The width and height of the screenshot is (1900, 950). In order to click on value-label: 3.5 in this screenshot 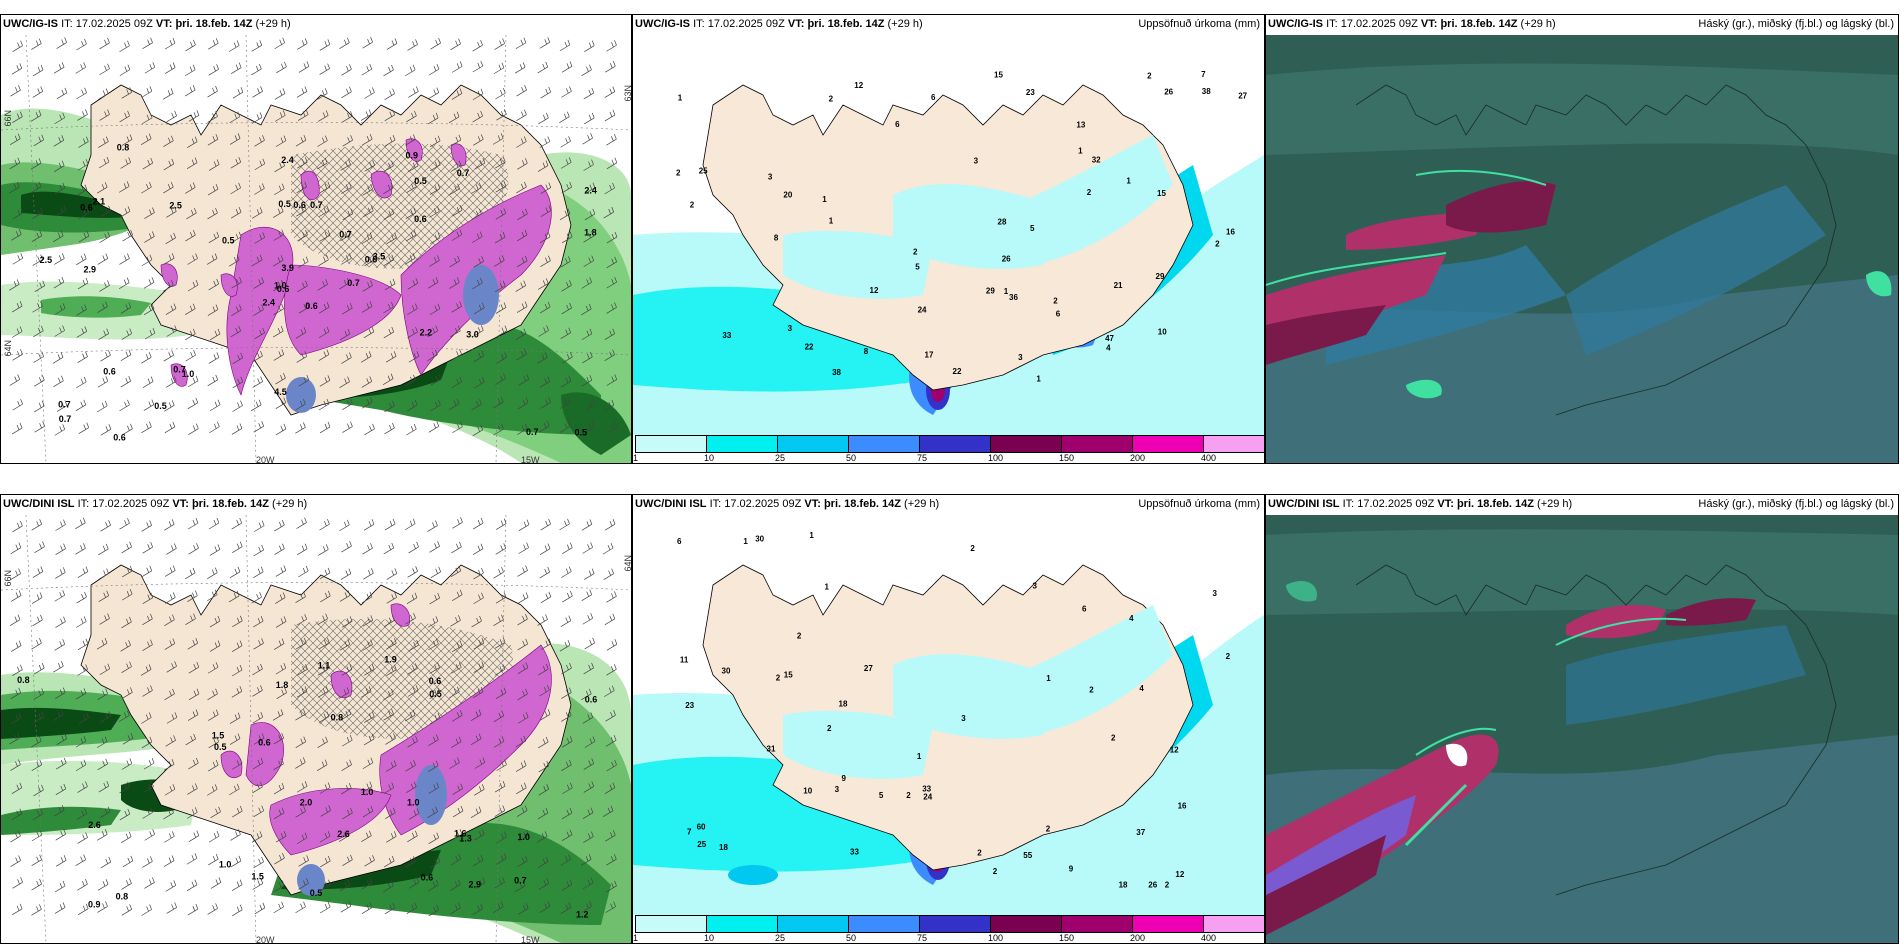, I will do `click(379, 257)`.